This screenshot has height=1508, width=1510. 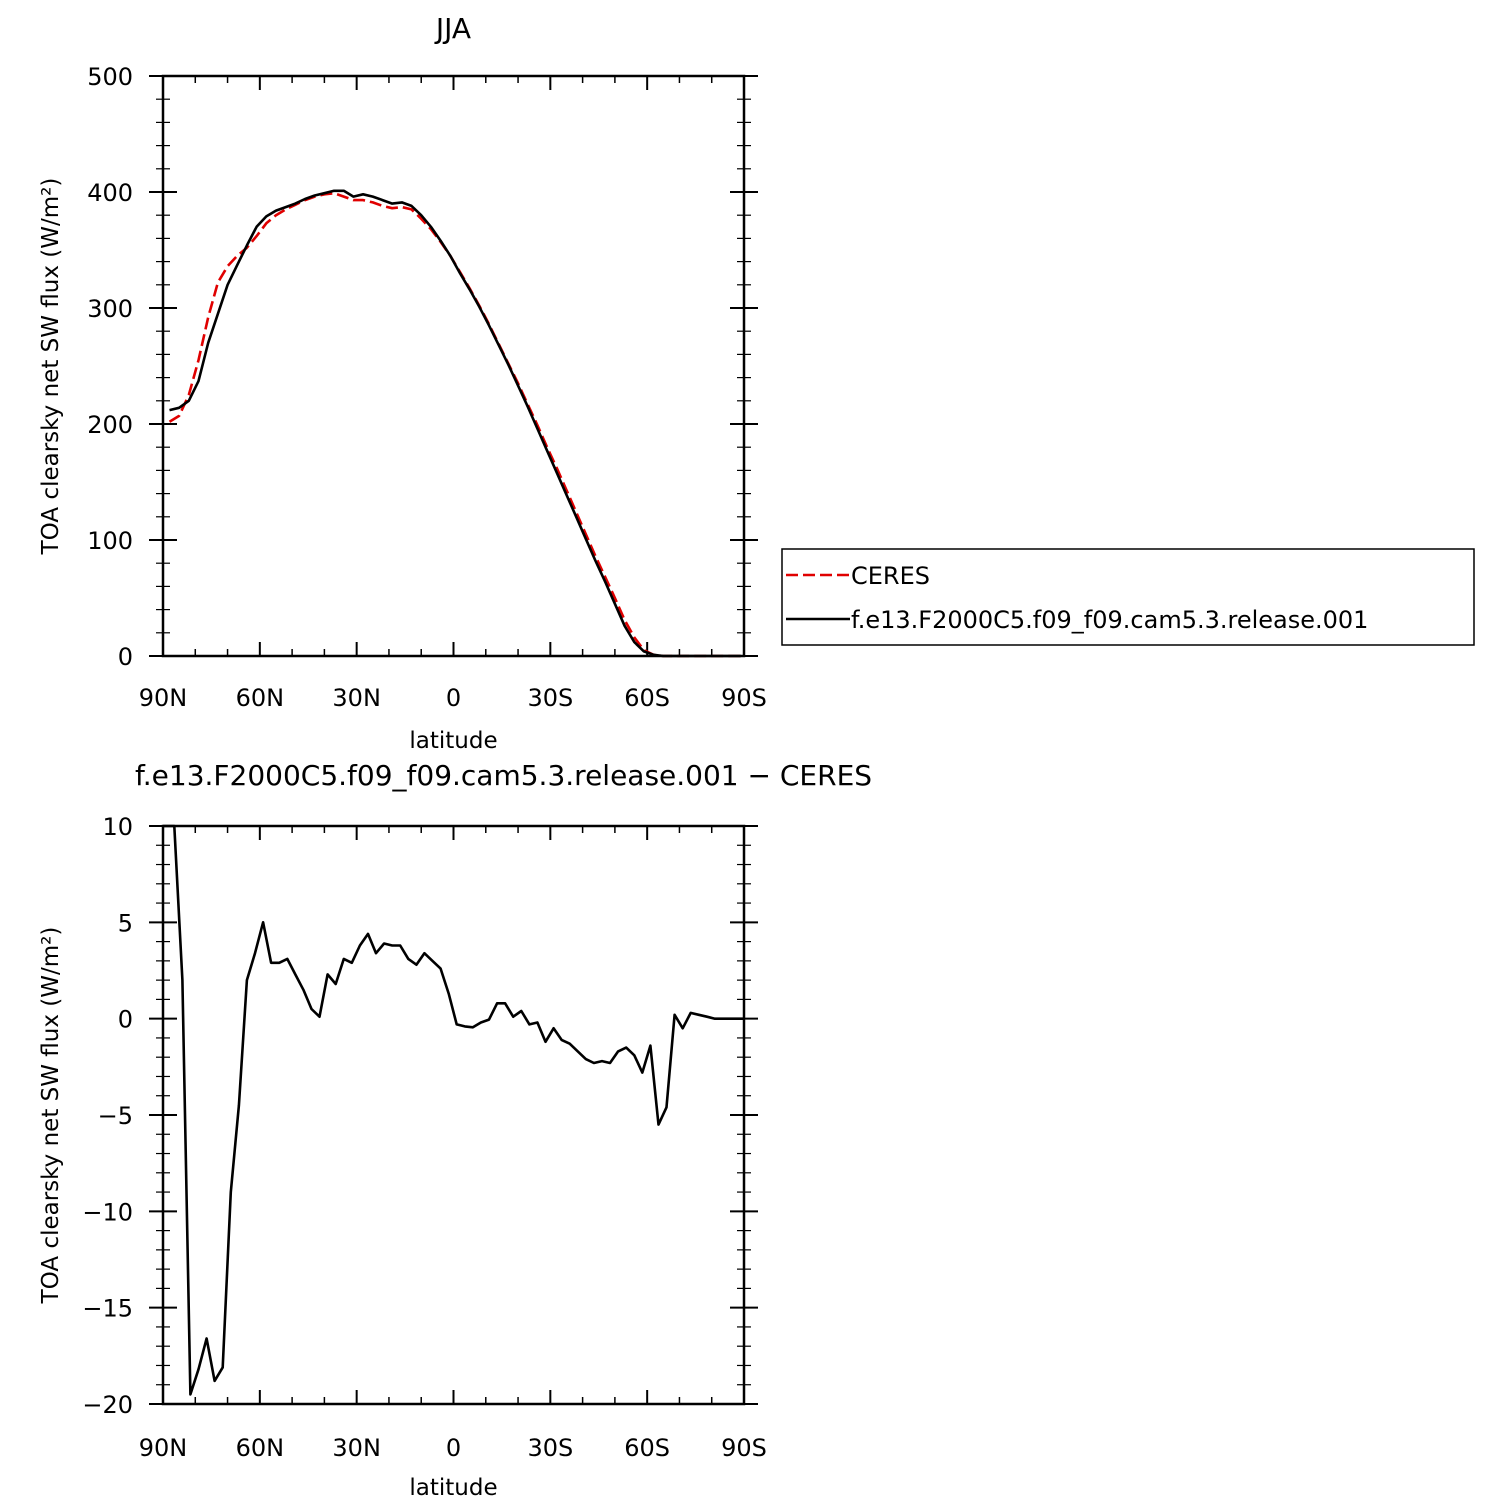 What do you see at coordinates (107, 1309) in the screenshot?
I see `y-tick-label: −15` at bounding box center [107, 1309].